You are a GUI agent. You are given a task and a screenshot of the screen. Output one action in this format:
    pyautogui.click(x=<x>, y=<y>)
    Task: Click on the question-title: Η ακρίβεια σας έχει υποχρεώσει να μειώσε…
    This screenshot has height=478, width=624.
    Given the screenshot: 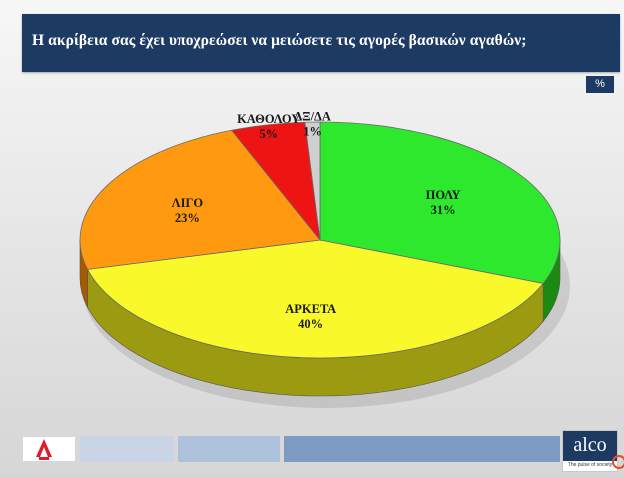 What is the action you would take?
    pyautogui.click(x=279, y=40)
    